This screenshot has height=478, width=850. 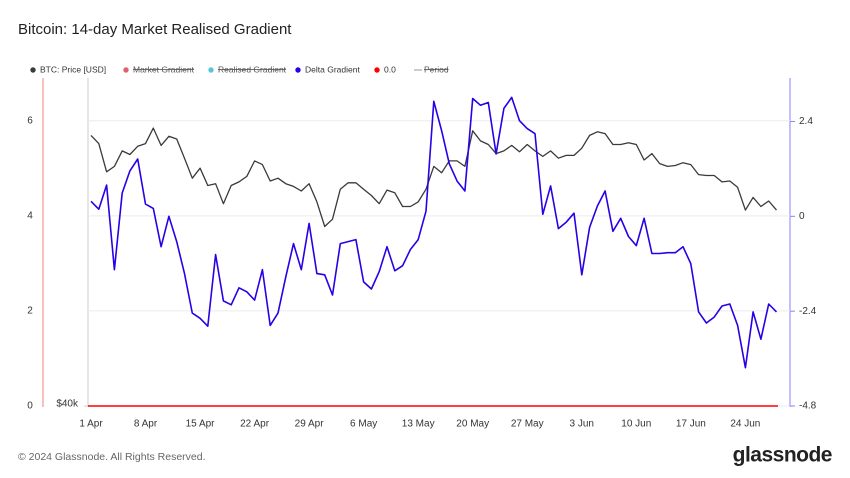 I want to click on legend-label: Market Gradient, so click(x=164, y=69).